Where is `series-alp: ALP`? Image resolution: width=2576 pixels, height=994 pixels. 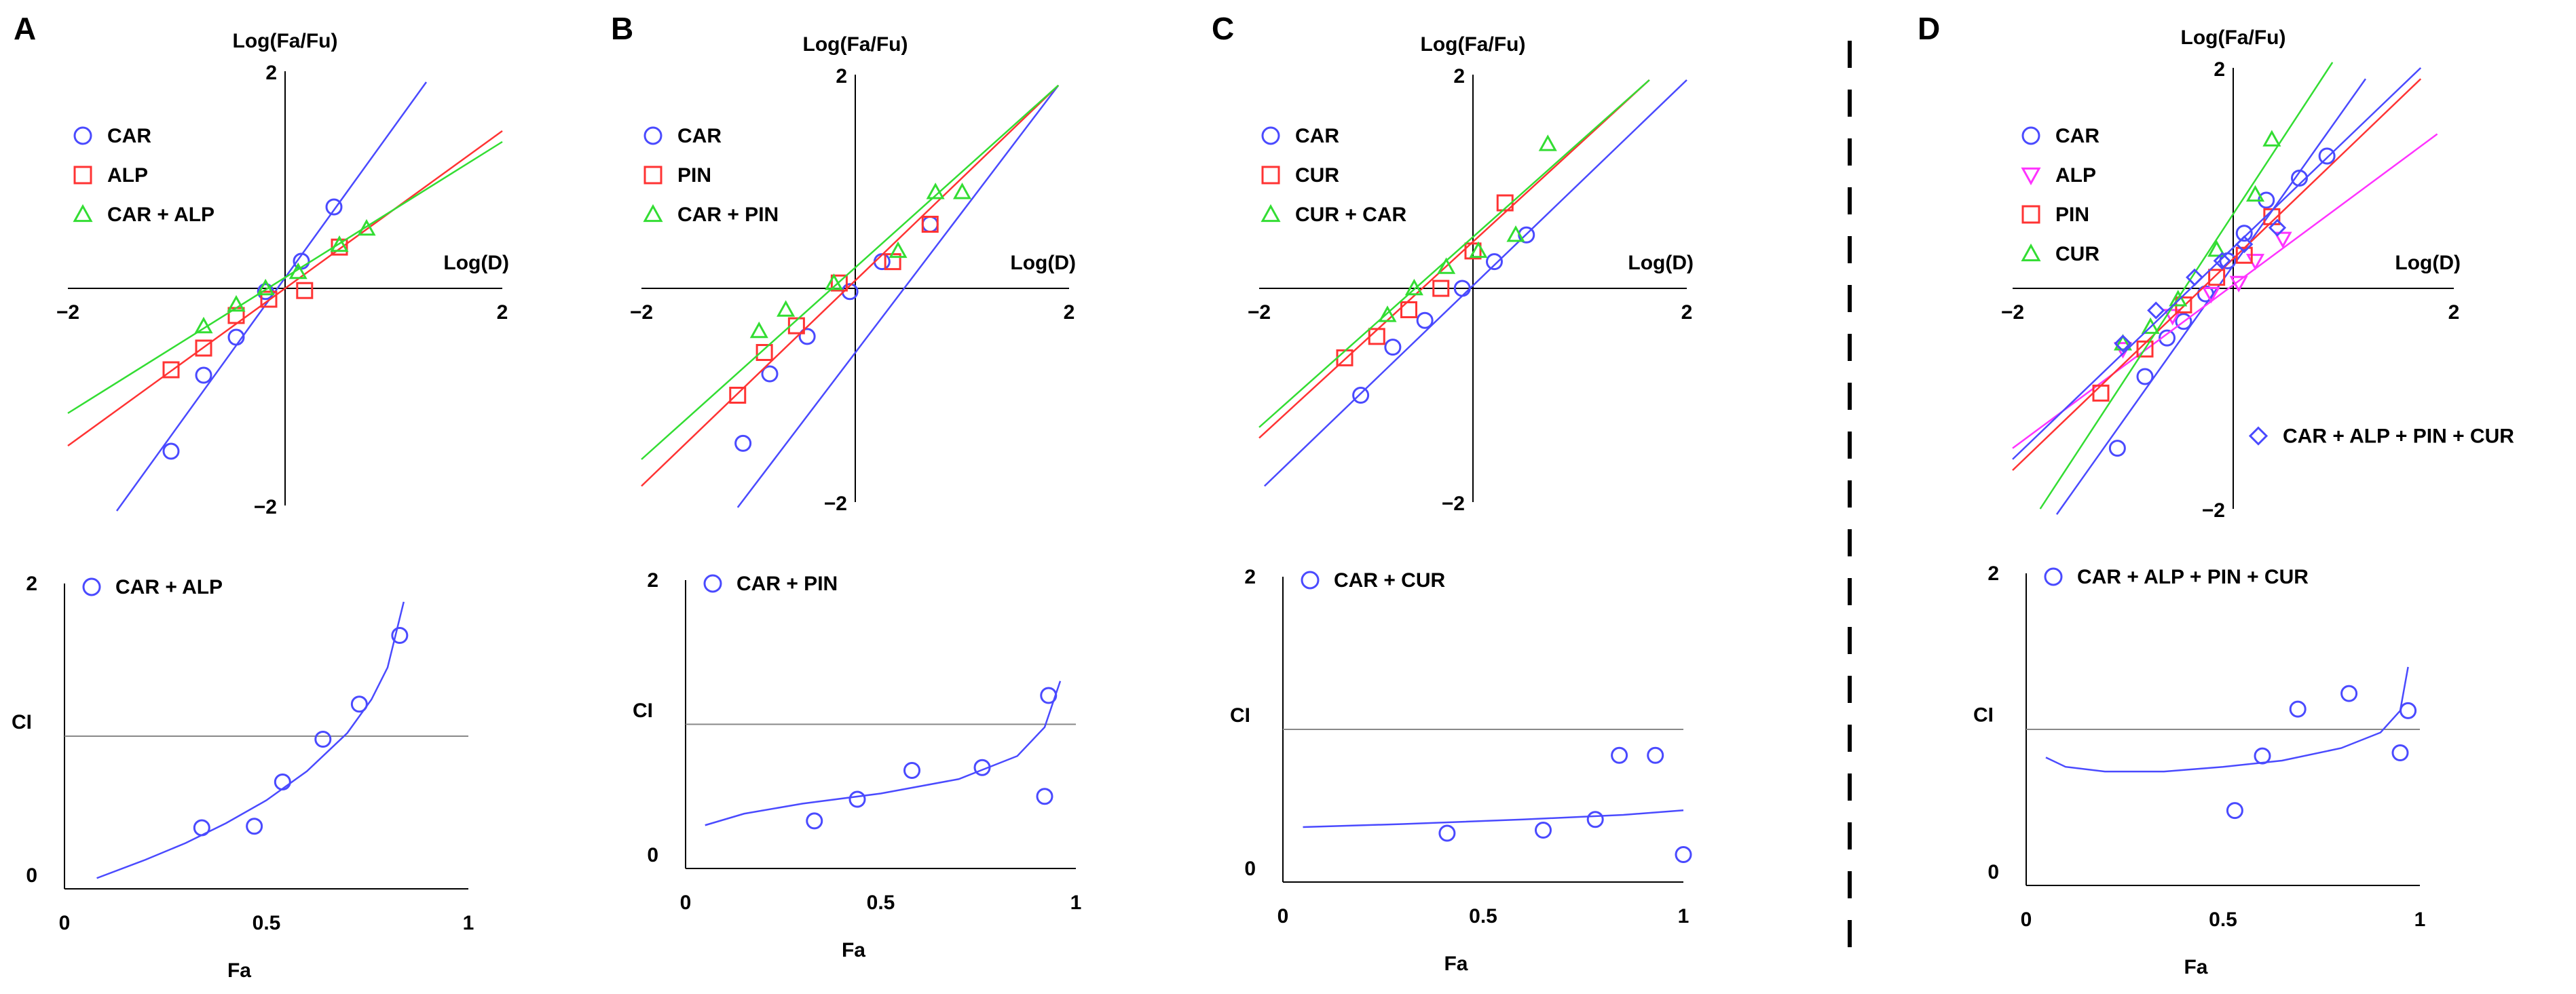 series-alp: ALP is located at coordinates (2225, 291).